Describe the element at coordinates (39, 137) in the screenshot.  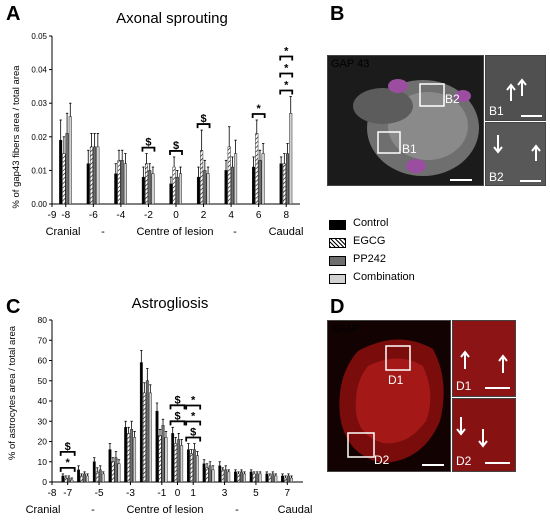
I see `y-tick-label: 0.02` at that location.